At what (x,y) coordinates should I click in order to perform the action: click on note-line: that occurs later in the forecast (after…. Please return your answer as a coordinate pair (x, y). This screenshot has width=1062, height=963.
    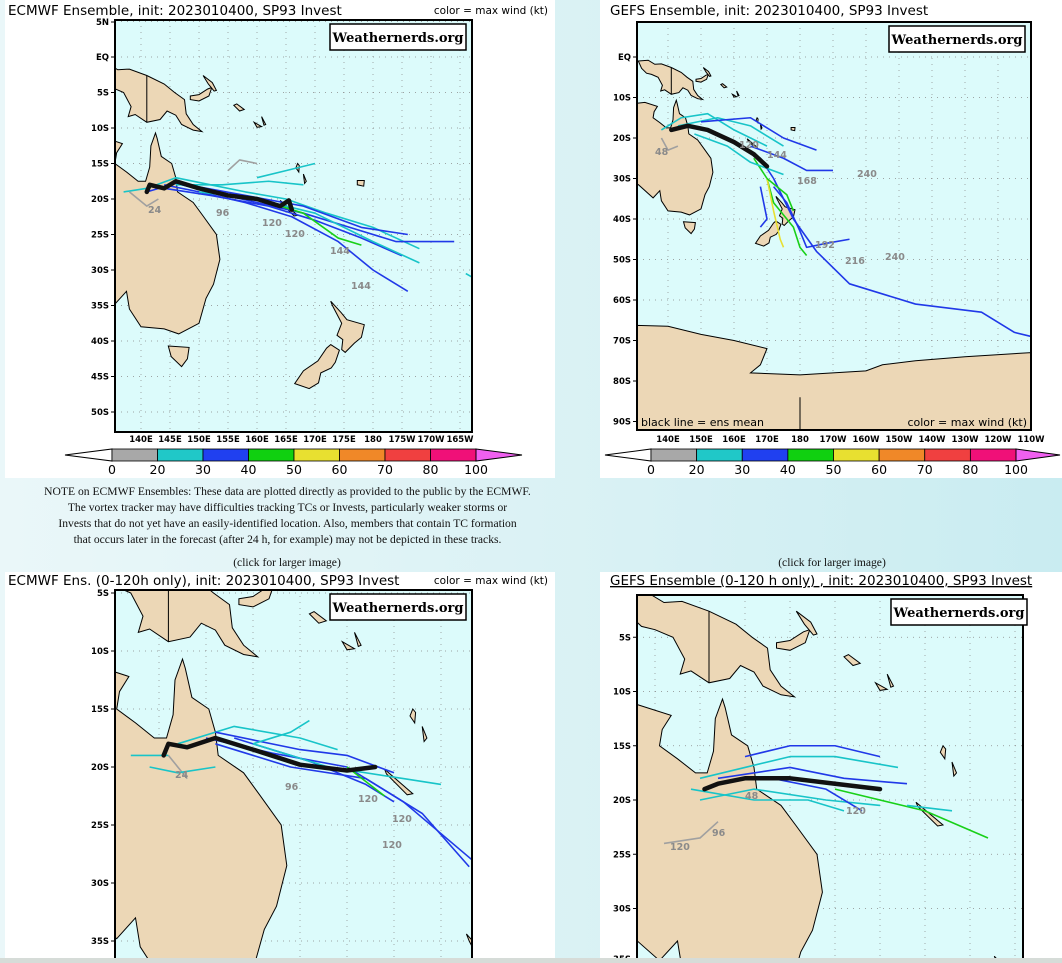
    Looking at the image, I should click on (287, 539).